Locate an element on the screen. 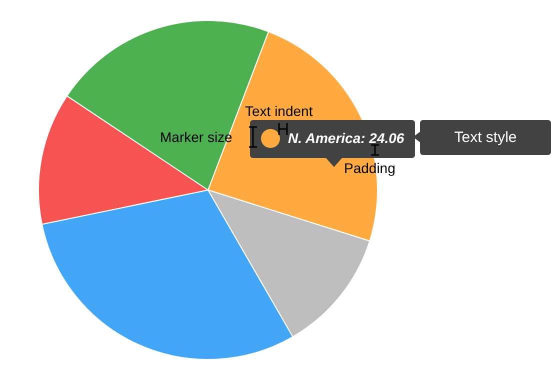  text: Text indent is located at coordinates (279, 111).